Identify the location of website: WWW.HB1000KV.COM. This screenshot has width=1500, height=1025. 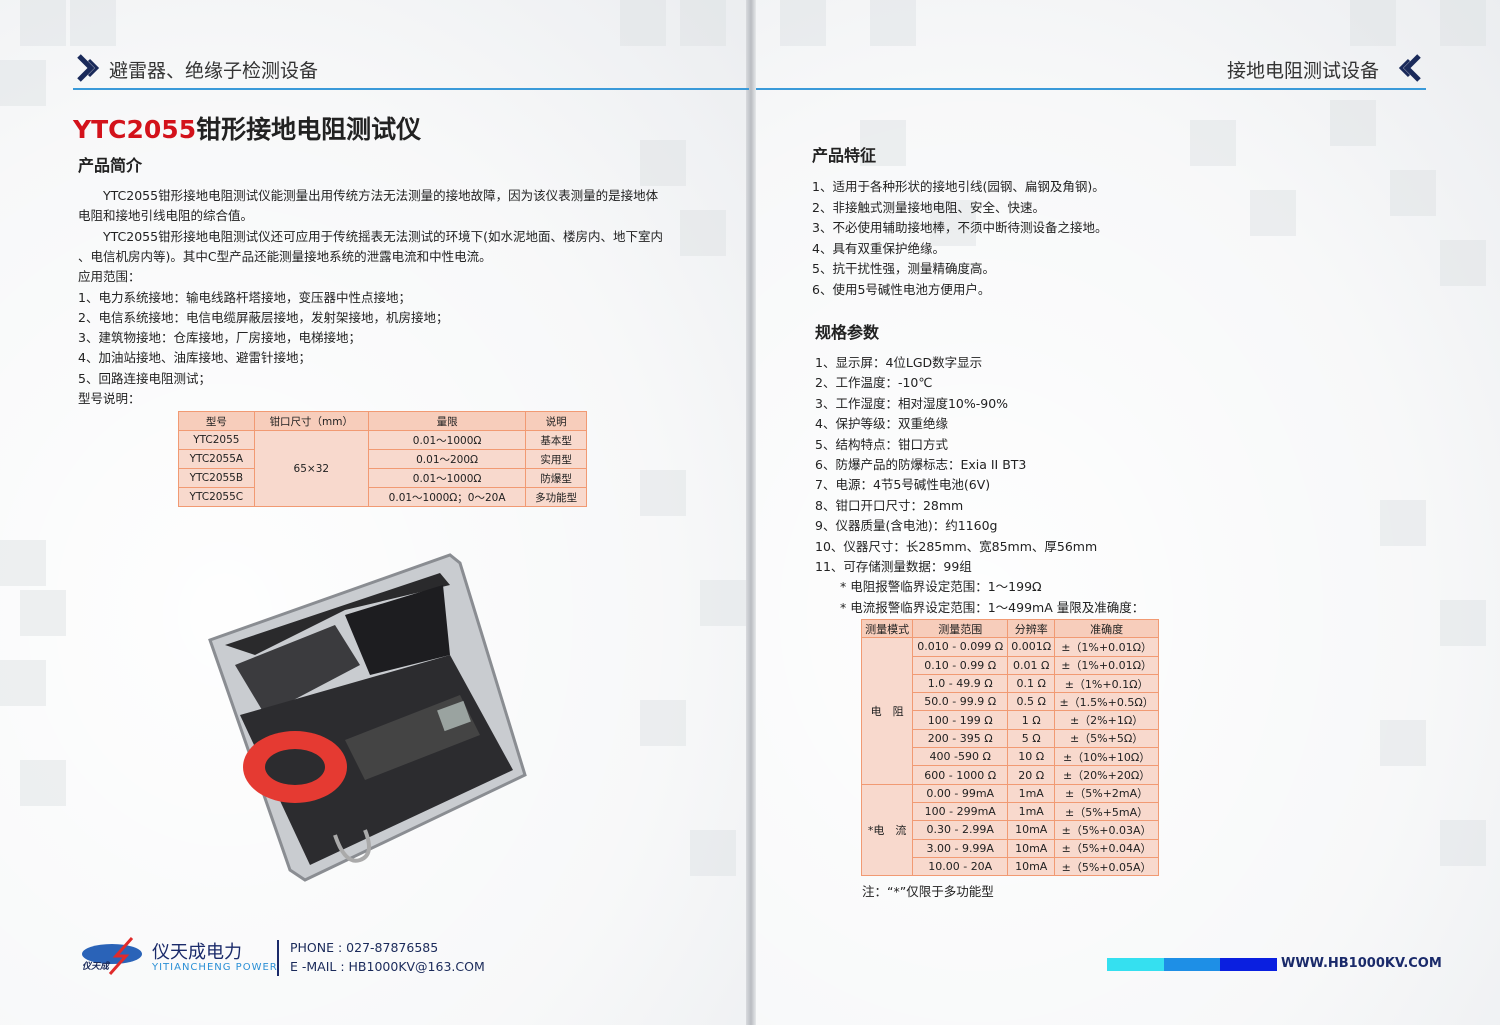
(1361, 963).